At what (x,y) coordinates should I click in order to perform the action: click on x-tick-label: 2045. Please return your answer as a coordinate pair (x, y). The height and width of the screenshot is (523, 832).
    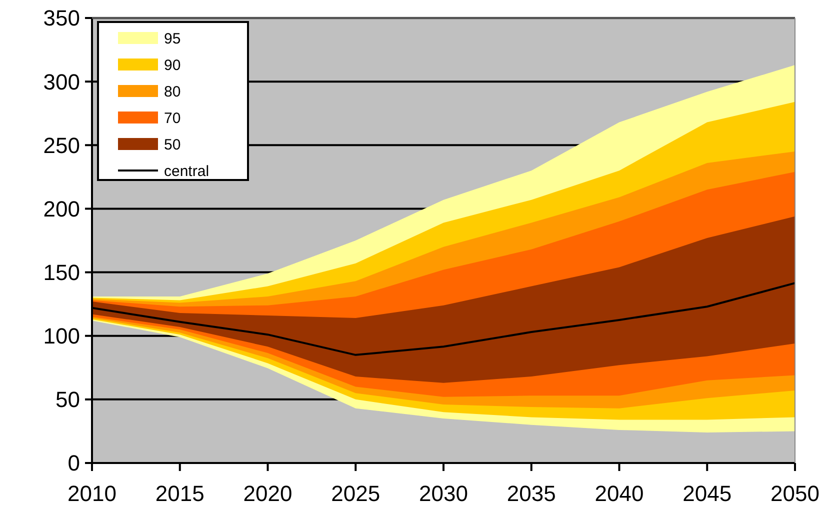
    Looking at the image, I should click on (707, 493).